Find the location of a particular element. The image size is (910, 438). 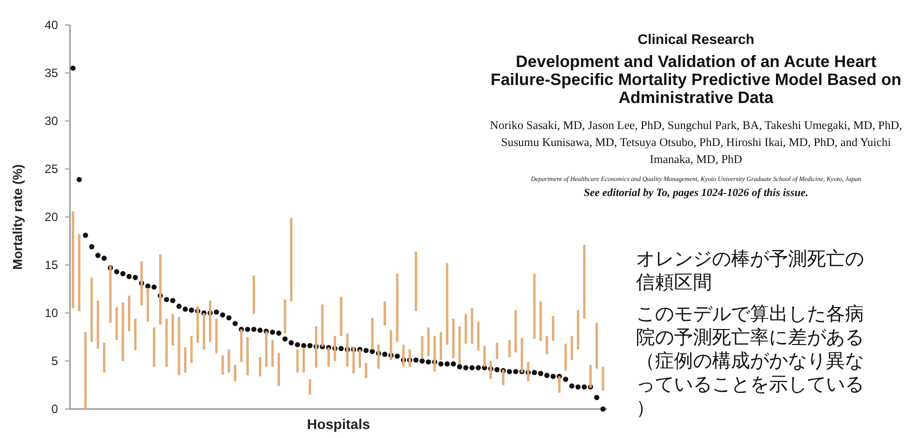

annotation: See editorial by To, pages 1024-1026 of this issue. is located at coordinates (696, 193).